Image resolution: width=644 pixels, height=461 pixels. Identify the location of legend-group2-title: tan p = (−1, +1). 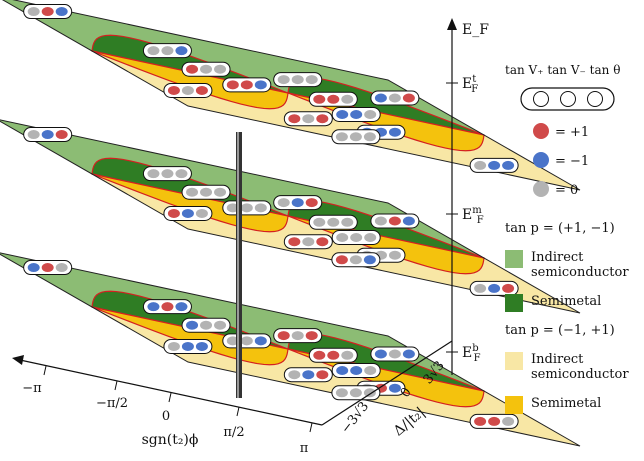
(560, 330).